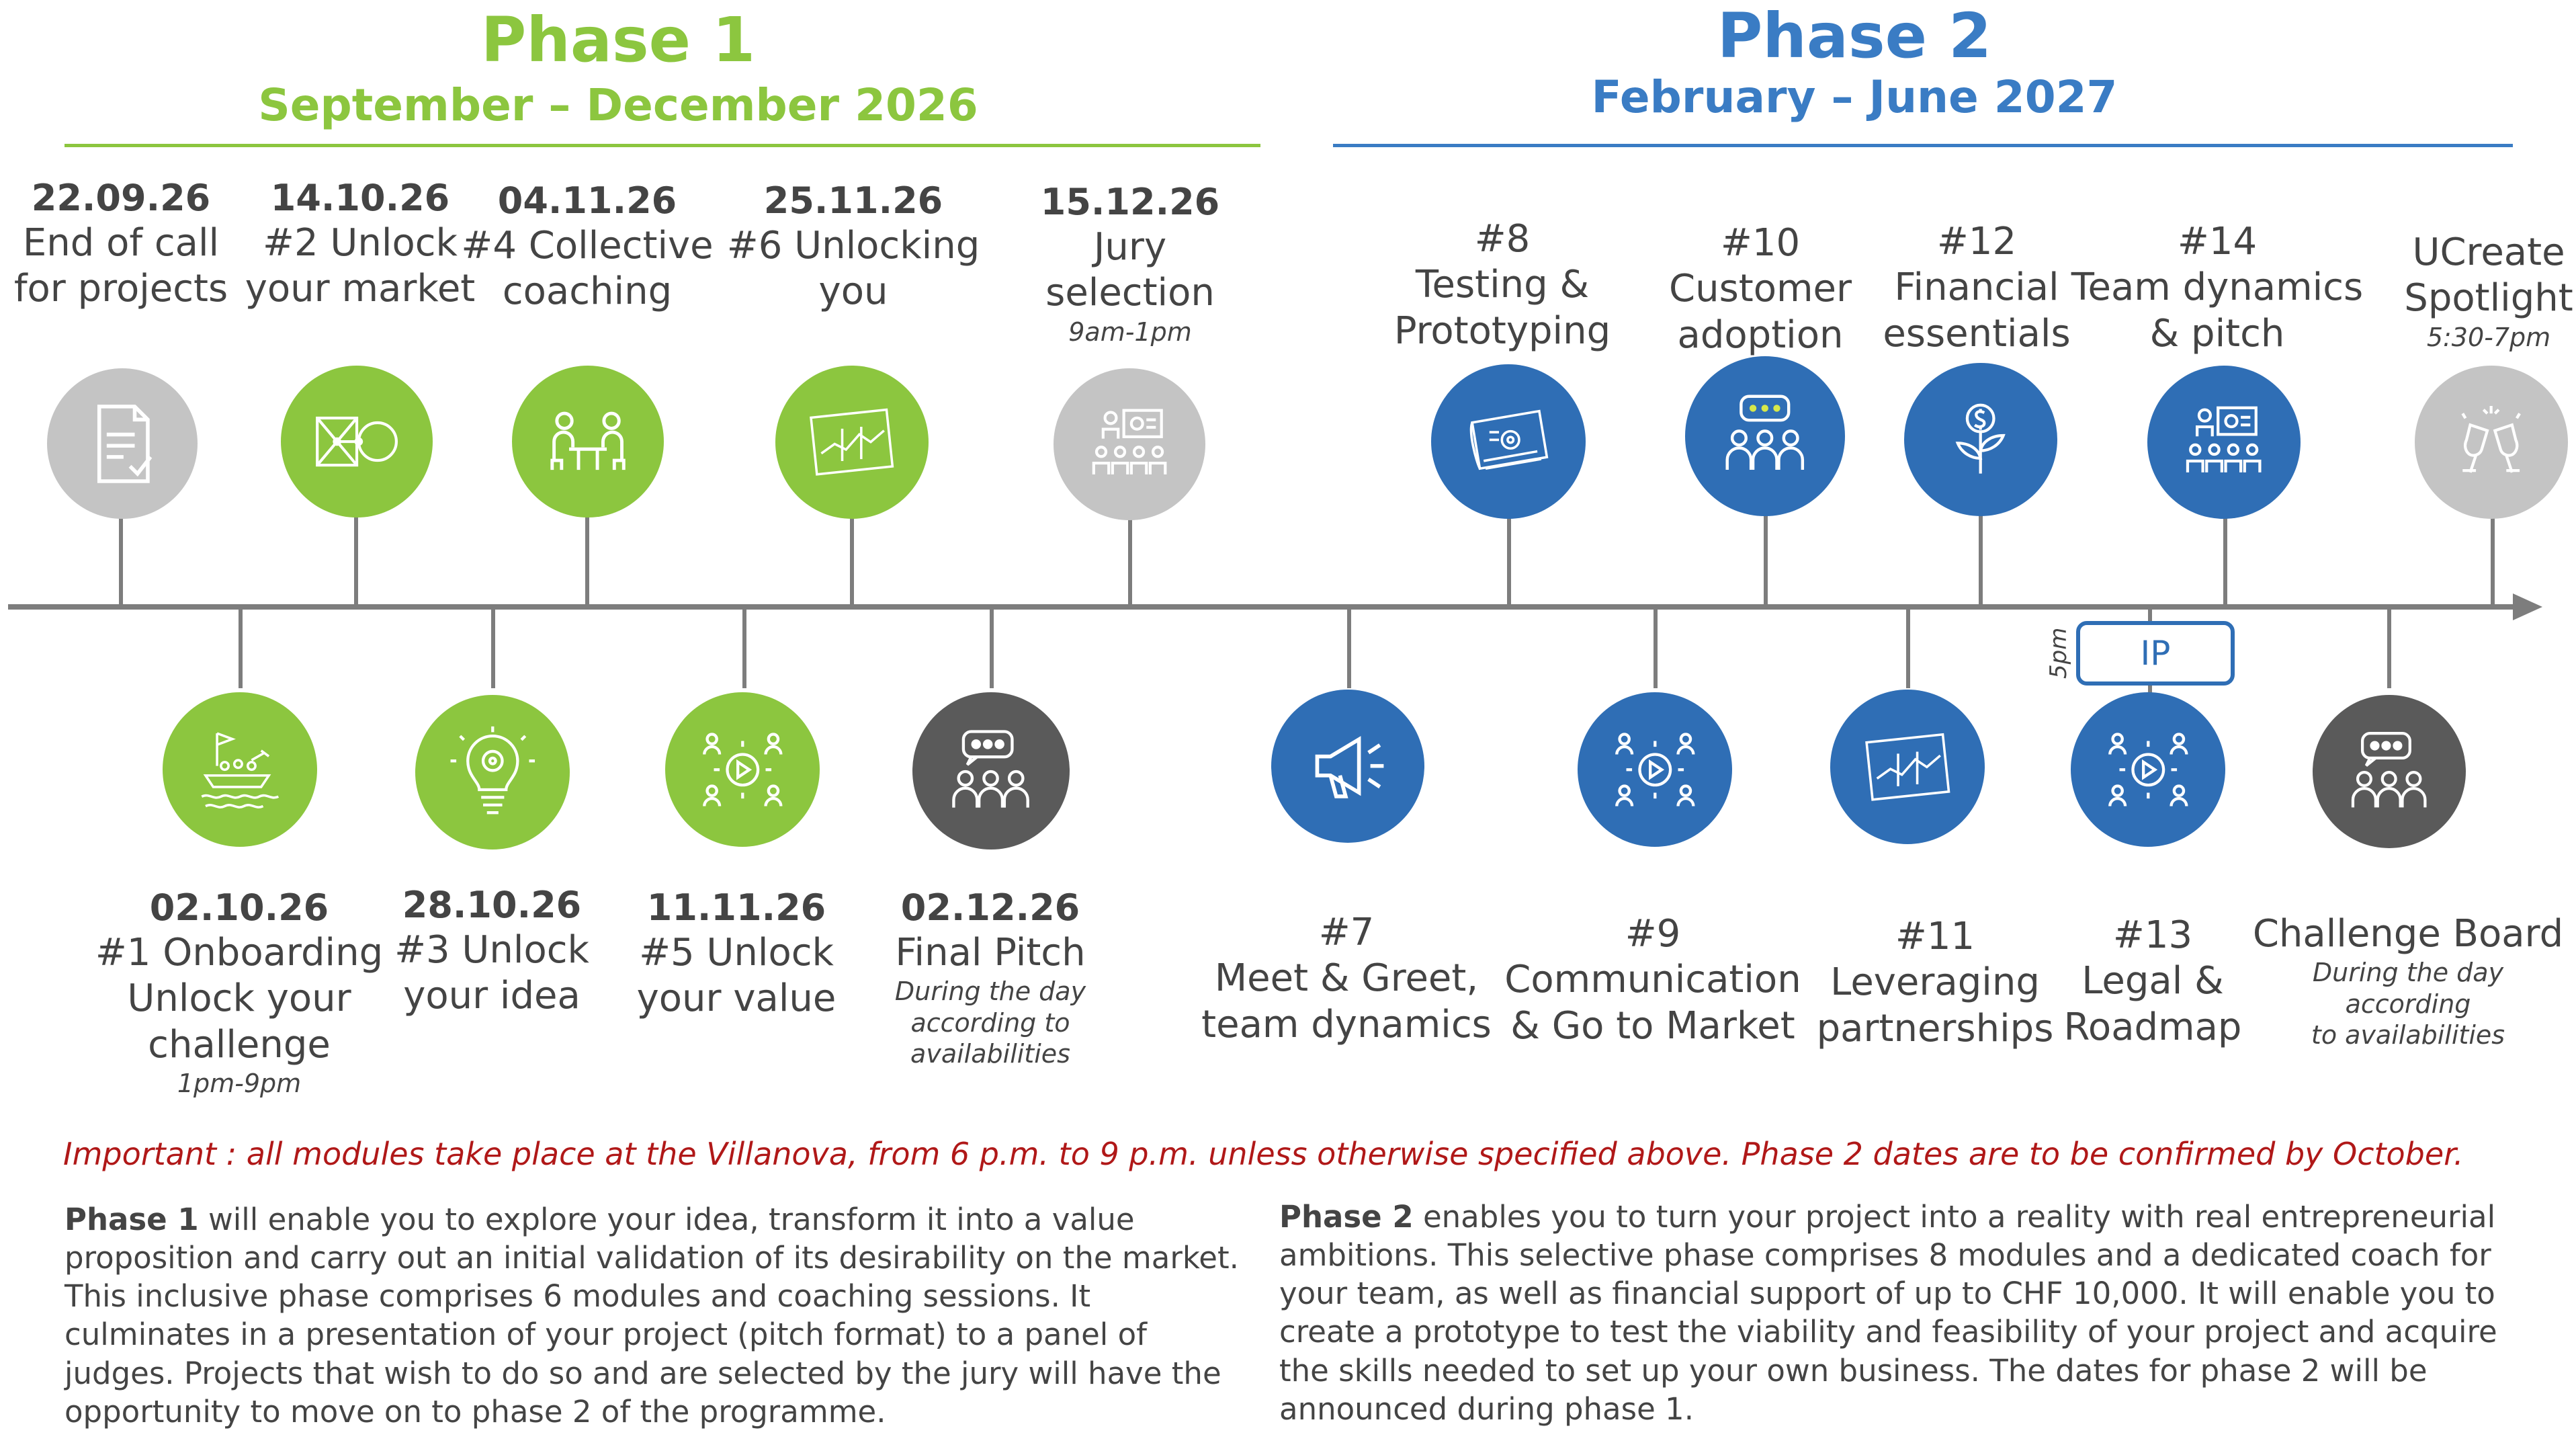 The width and height of the screenshot is (2576, 1449). Describe the element at coordinates (1854, 97) in the screenshot. I see `phase2-dates: February – June 2027` at that location.